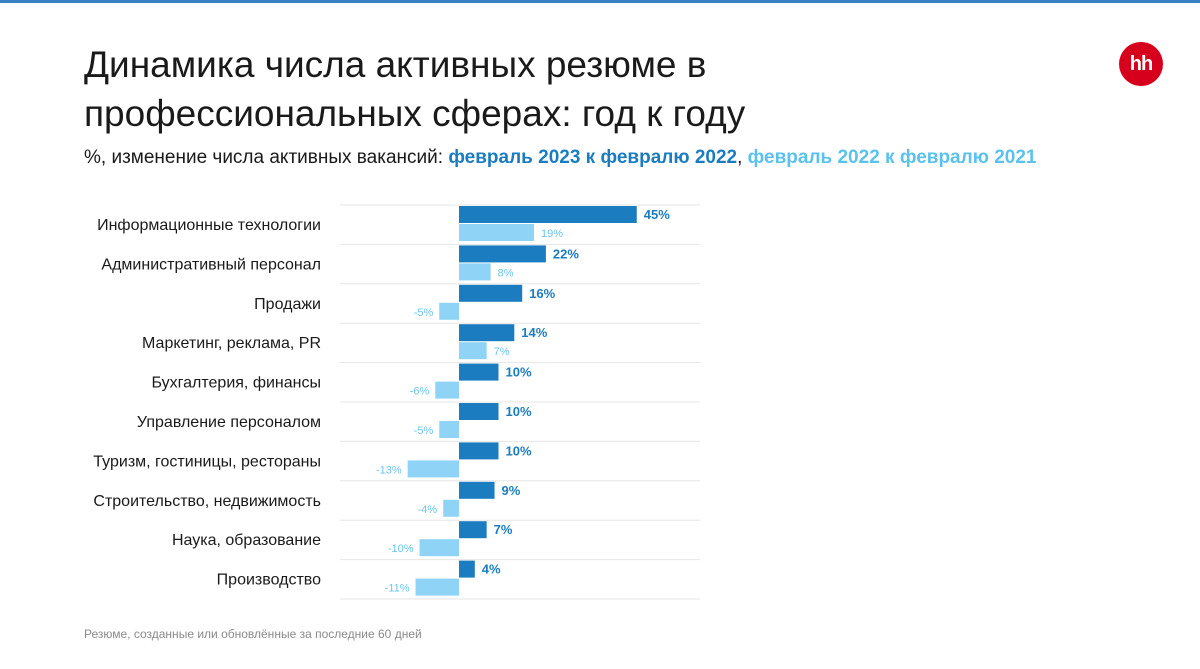  Describe the element at coordinates (511, 490) in the screenshot. I see `value-label-2023: 9%` at that location.